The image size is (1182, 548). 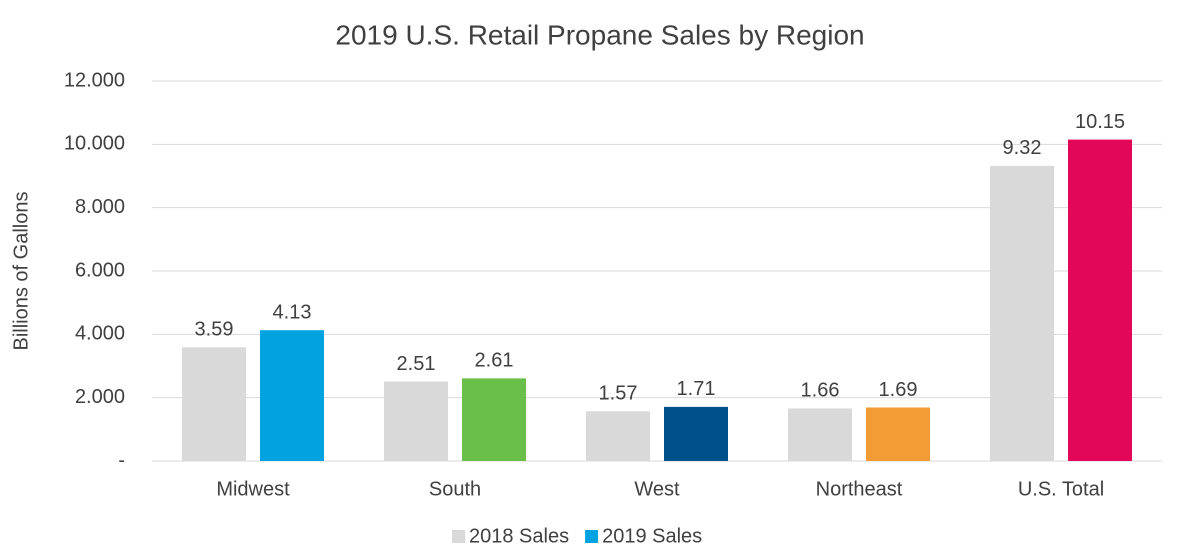 I want to click on data-label: 1.71, so click(x=696, y=389).